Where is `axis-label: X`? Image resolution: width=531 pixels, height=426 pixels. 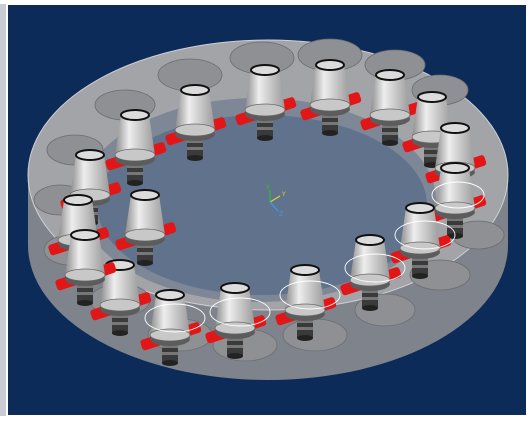 axis-label: X is located at coordinates (268, 187).